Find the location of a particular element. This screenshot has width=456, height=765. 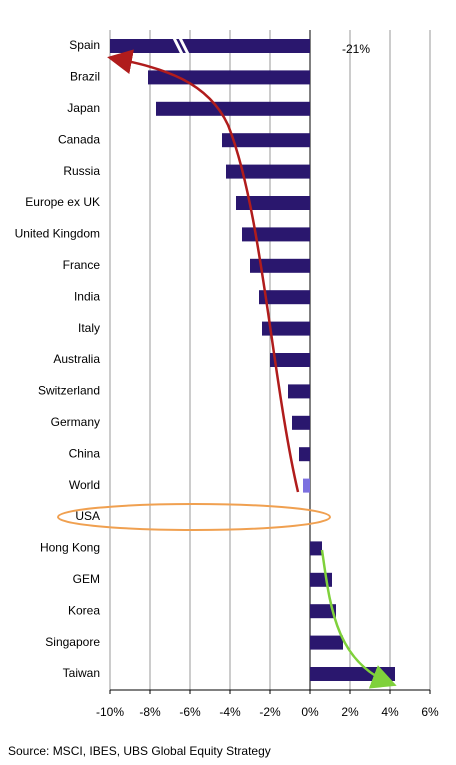

y-tick-label: India is located at coordinates (87, 296).